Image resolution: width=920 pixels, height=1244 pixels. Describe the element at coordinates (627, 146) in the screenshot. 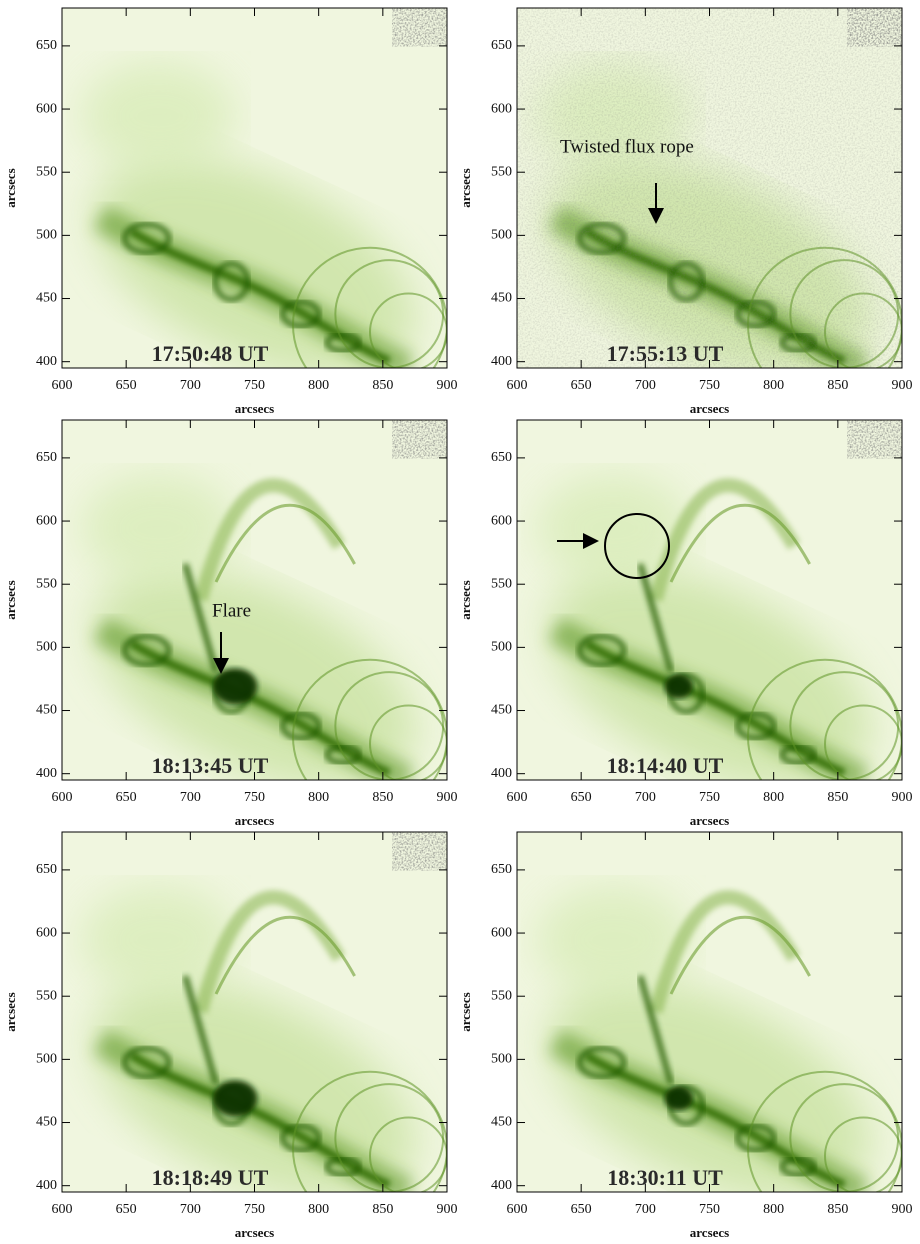

I see `annotation-label: Twisted flux rope` at that location.